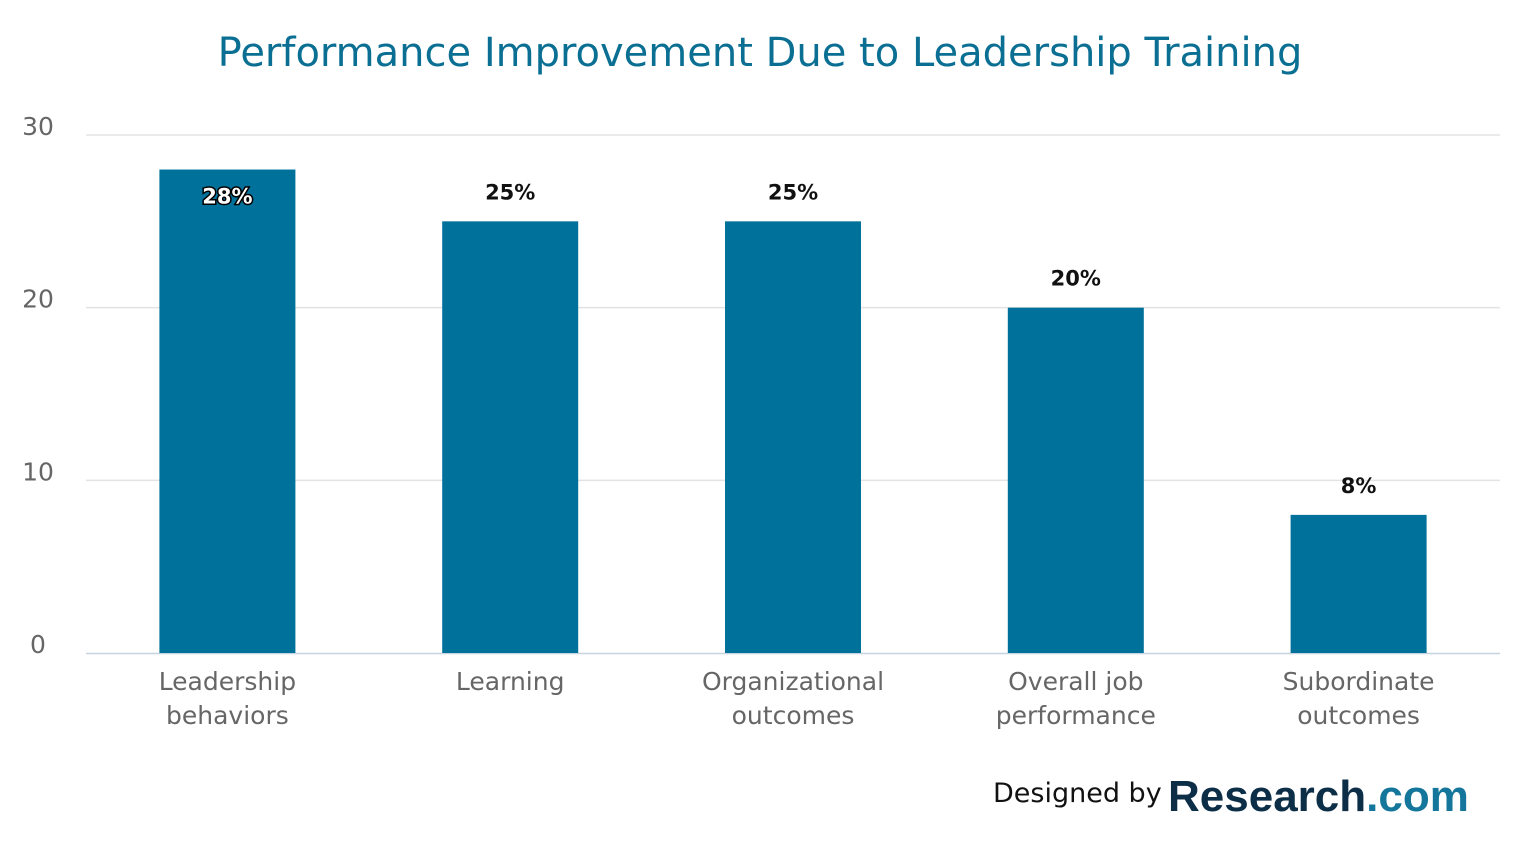 Image resolution: width=1520 pixels, height=850 pixels. Describe the element at coordinates (1077, 793) in the screenshot. I see `designed-by-text: Designed by` at that location.